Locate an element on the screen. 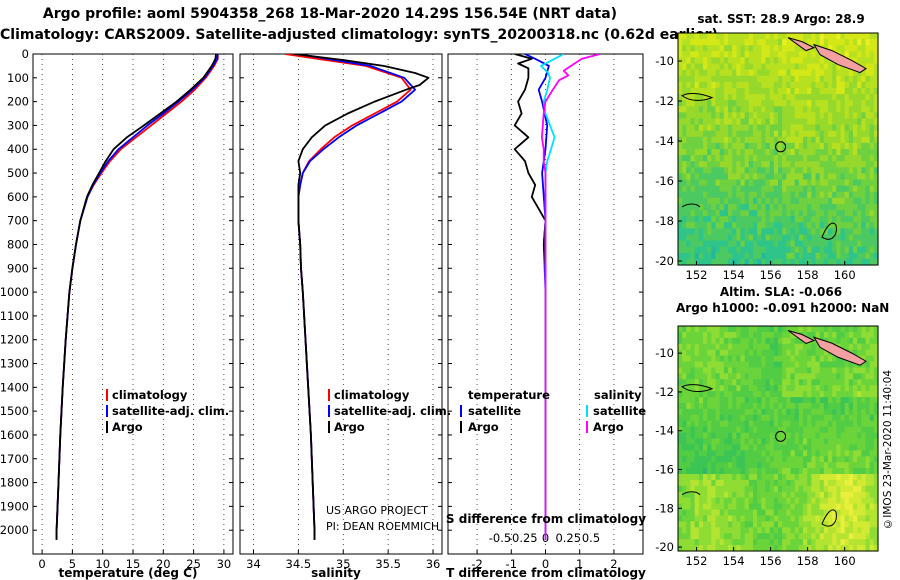 The width and height of the screenshot is (900, 580). x-tick-label: 5 is located at coordinates (72, 564).